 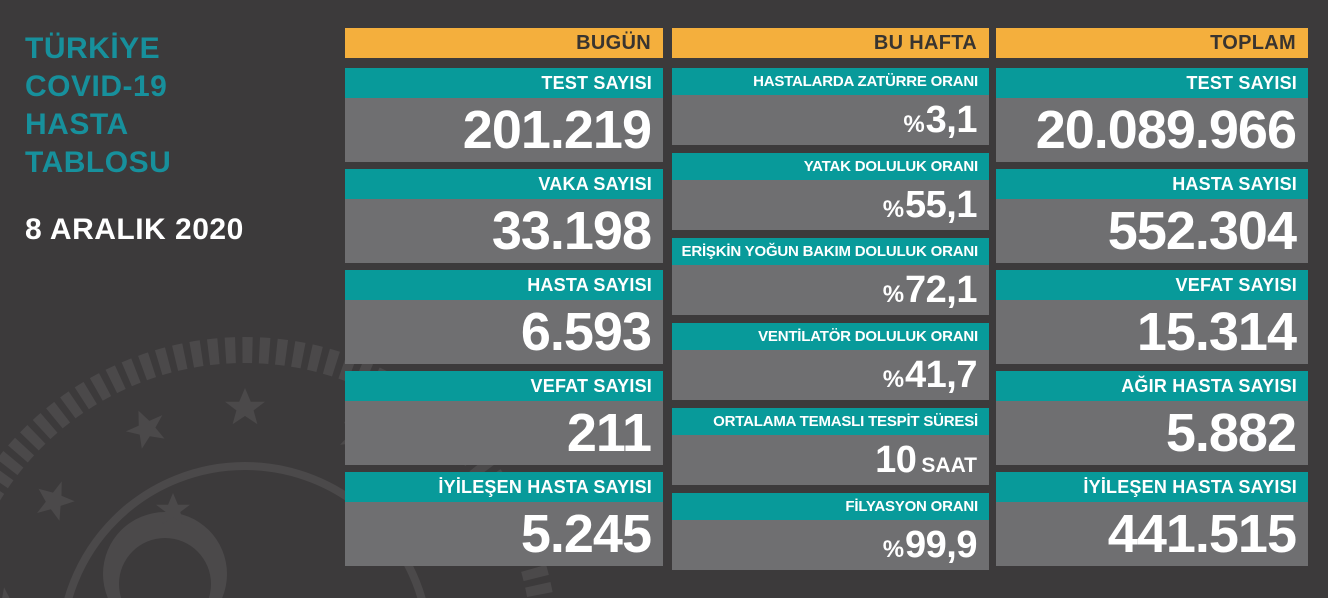 I want to click on stat-card: VEFAT SAYISI 15.314, so click(x=1152, y=317).